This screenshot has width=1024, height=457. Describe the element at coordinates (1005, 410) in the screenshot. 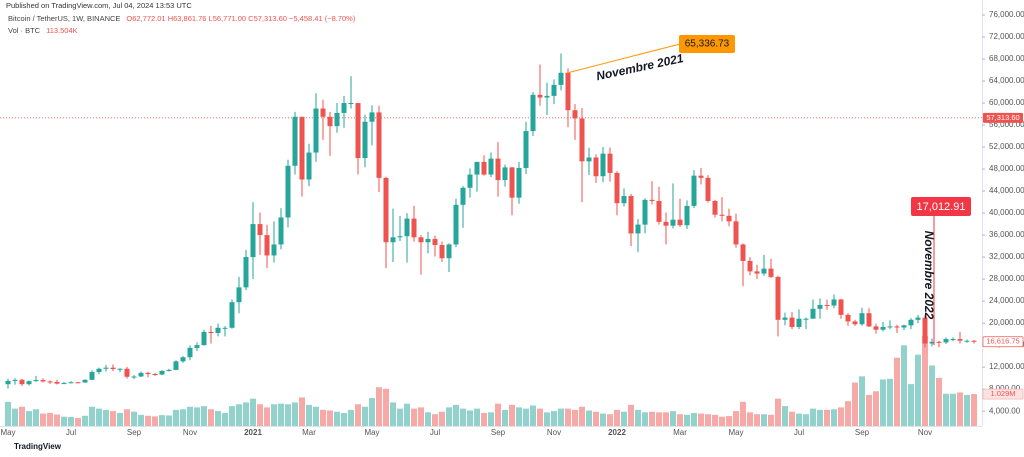

I see `y-tick-label: 4,000.00` at that location.